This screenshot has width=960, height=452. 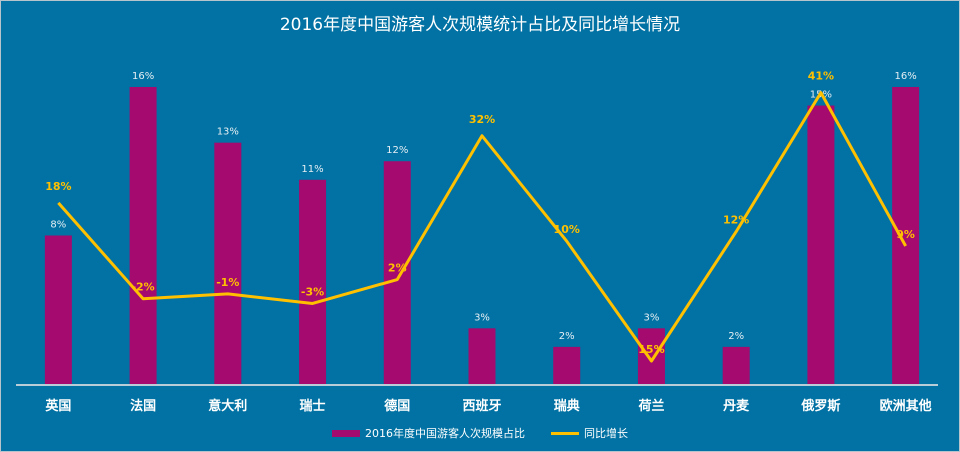 I want to click on x-tick-label: 英国, so click(x=57, y=406).